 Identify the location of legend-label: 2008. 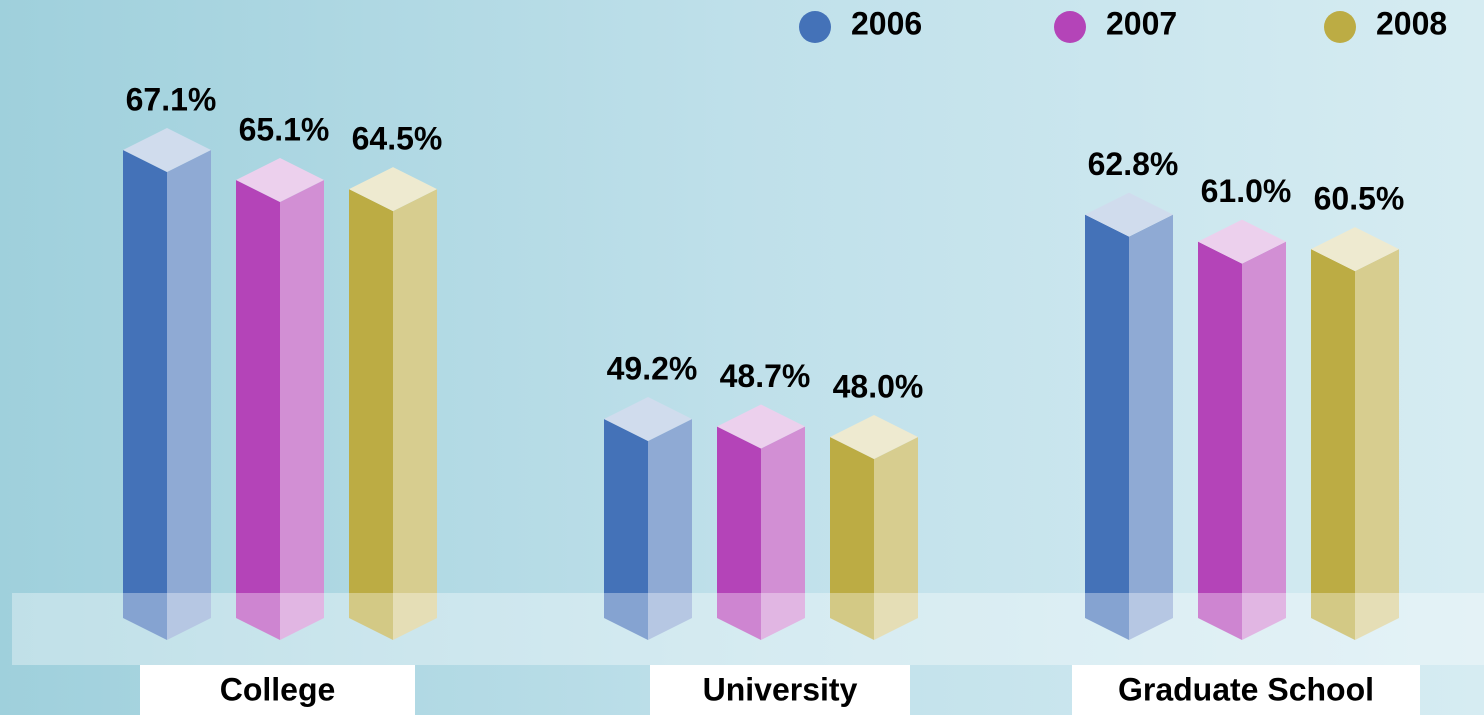
(1411, 23).